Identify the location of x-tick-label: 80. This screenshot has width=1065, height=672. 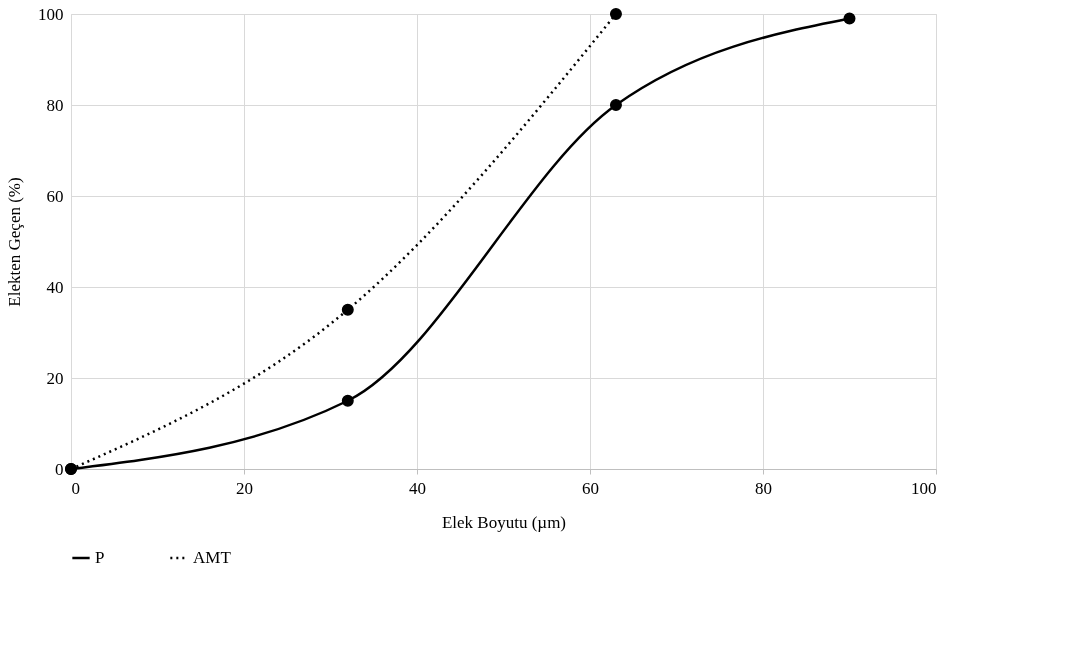
(763, 488).